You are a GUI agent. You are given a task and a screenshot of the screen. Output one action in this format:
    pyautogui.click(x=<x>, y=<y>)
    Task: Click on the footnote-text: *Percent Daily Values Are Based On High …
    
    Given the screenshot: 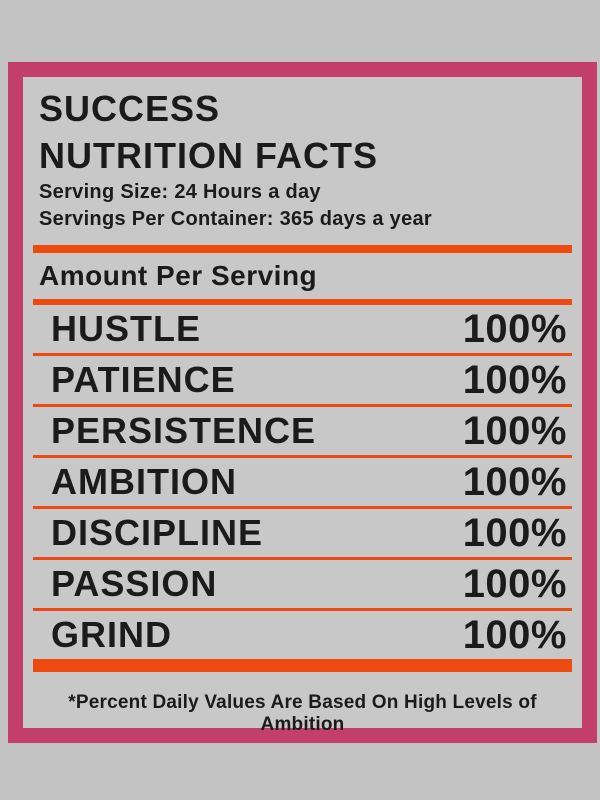 What is the action you would take?
    pyautogui.click(x=302, y=713)
    